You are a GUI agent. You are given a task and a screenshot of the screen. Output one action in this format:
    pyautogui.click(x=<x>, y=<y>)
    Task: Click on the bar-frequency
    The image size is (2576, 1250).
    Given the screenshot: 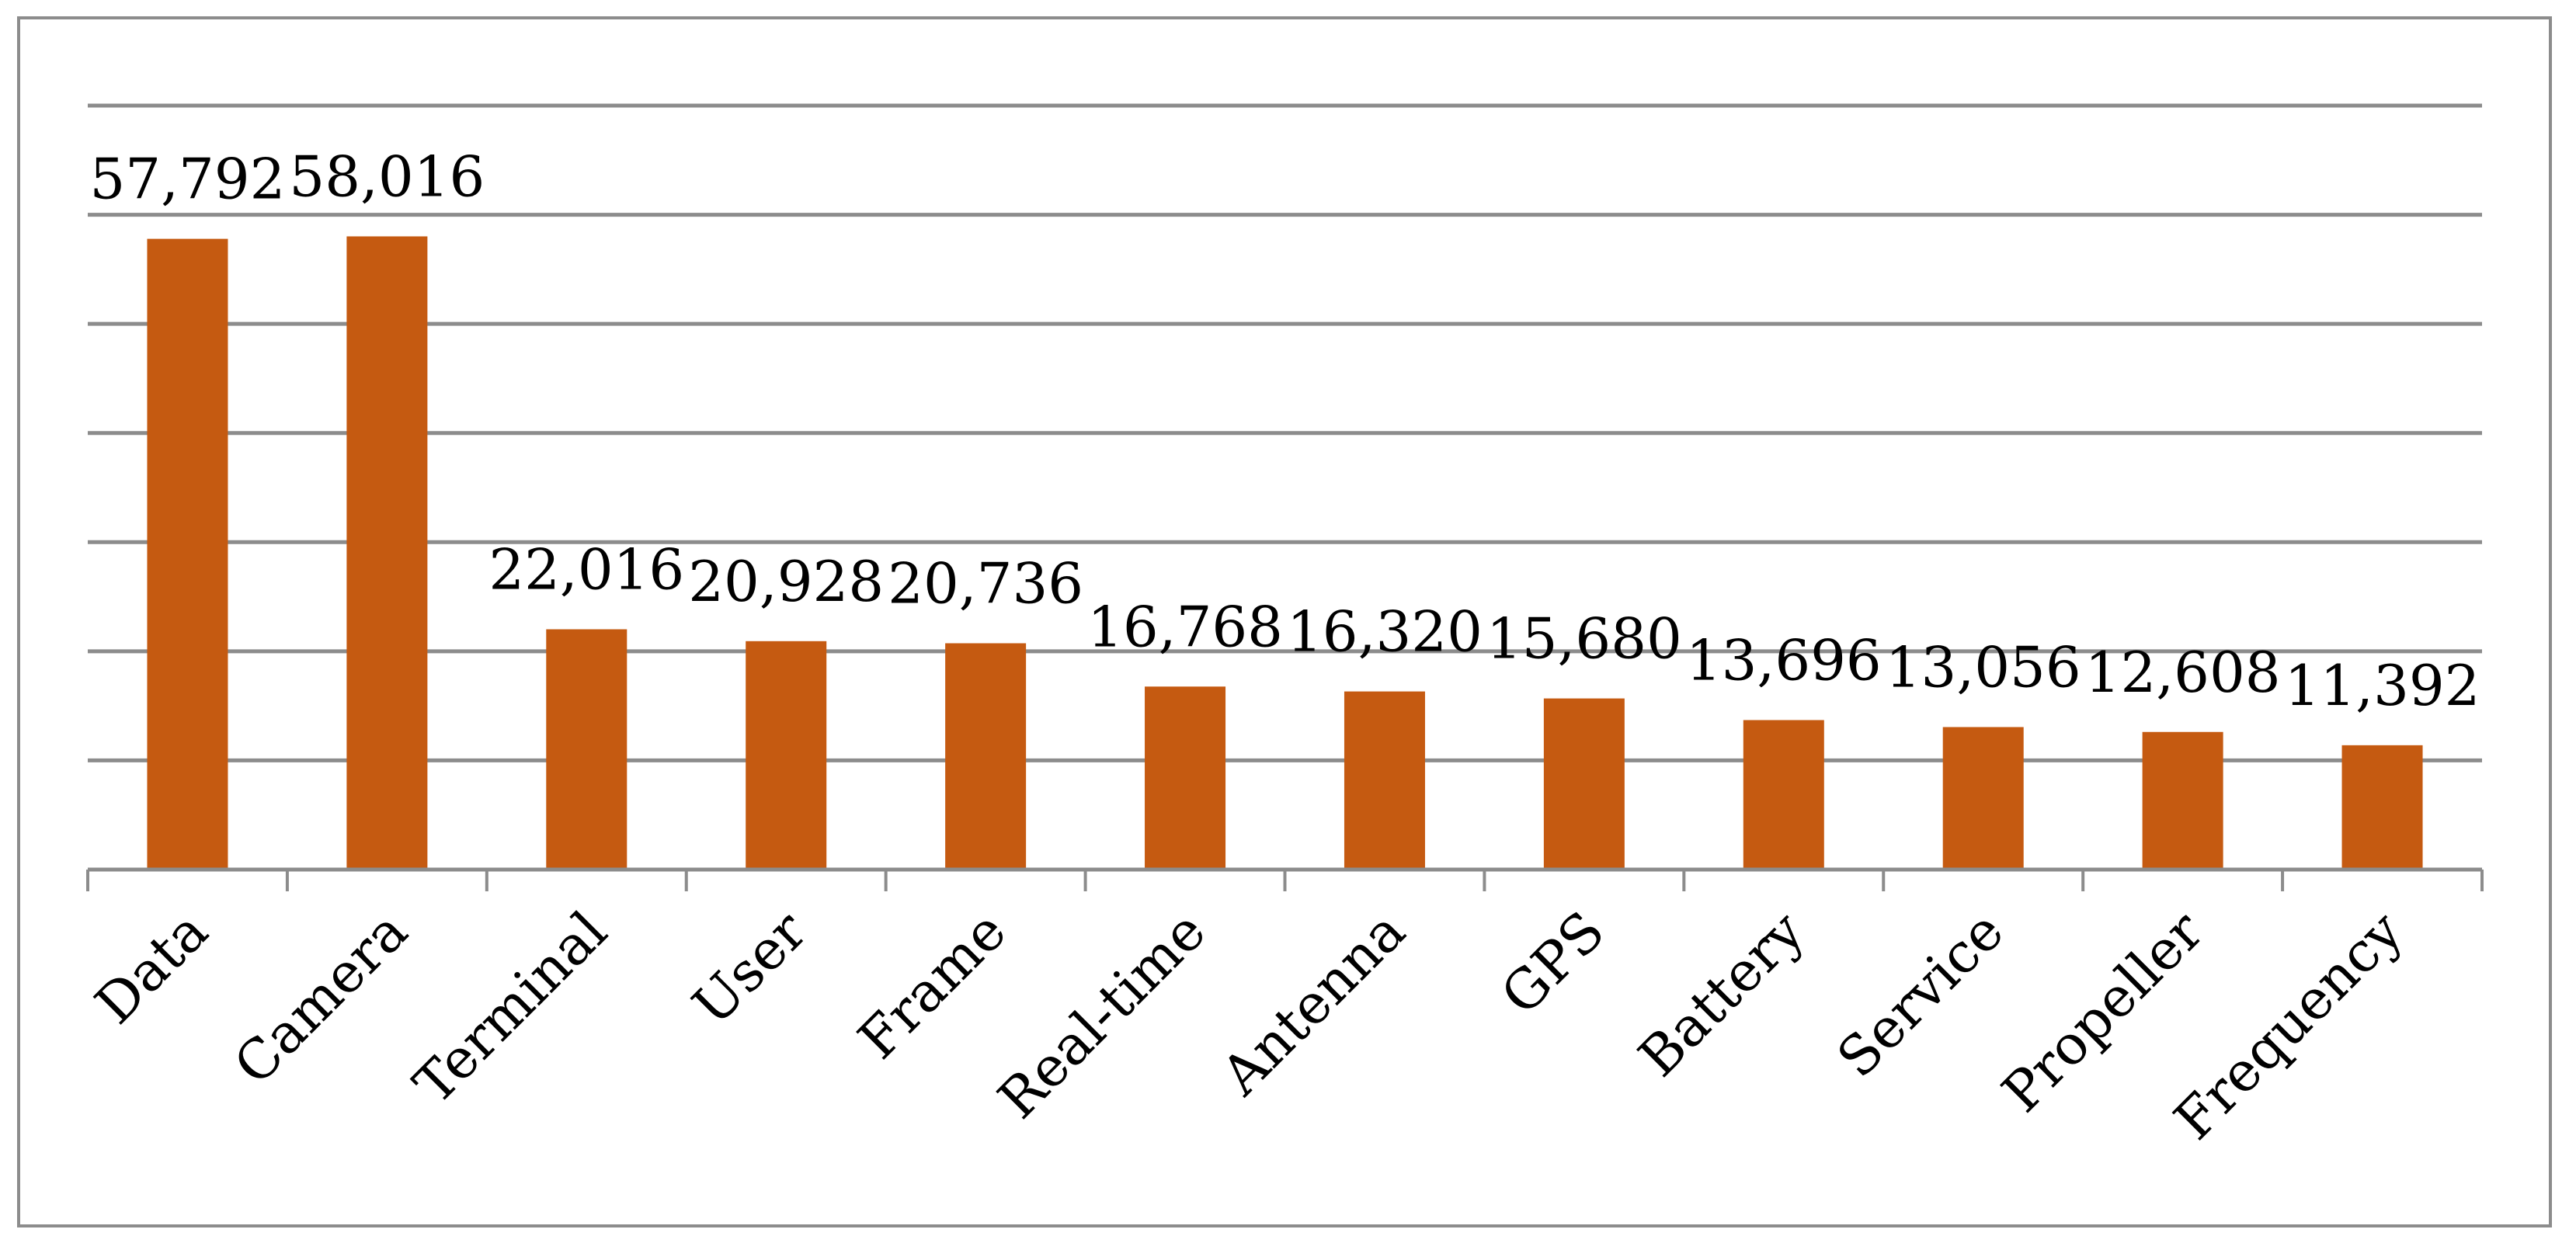 What is the action you would take?
    pyautogui.click(x=2382, y=807)
    